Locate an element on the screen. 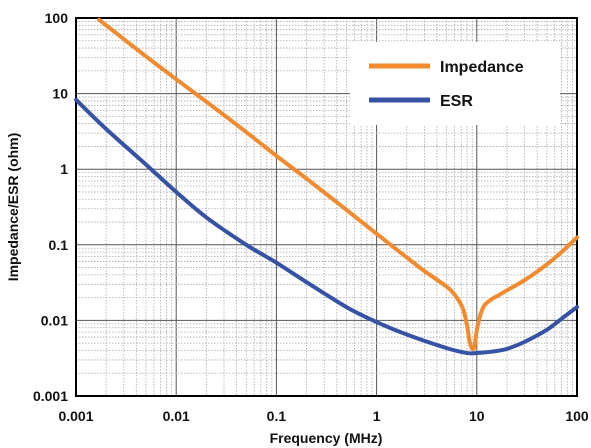  legend-box is located at coordinates (455, 83).